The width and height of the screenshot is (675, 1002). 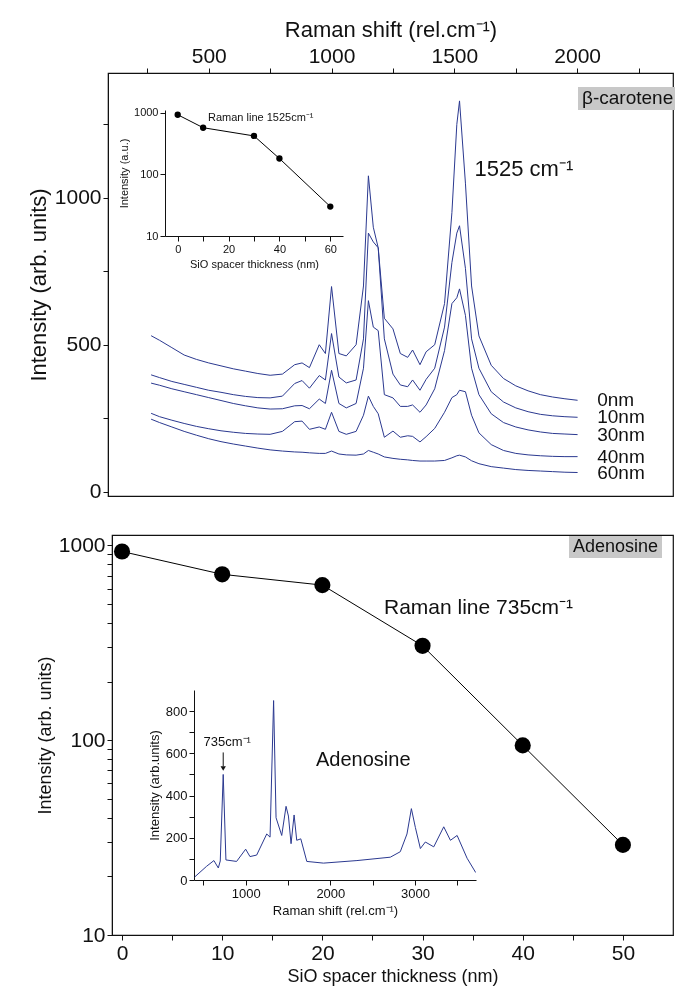 I want to click on y-axis-title: Intensity (a.u.), so click(x=124, y=173).